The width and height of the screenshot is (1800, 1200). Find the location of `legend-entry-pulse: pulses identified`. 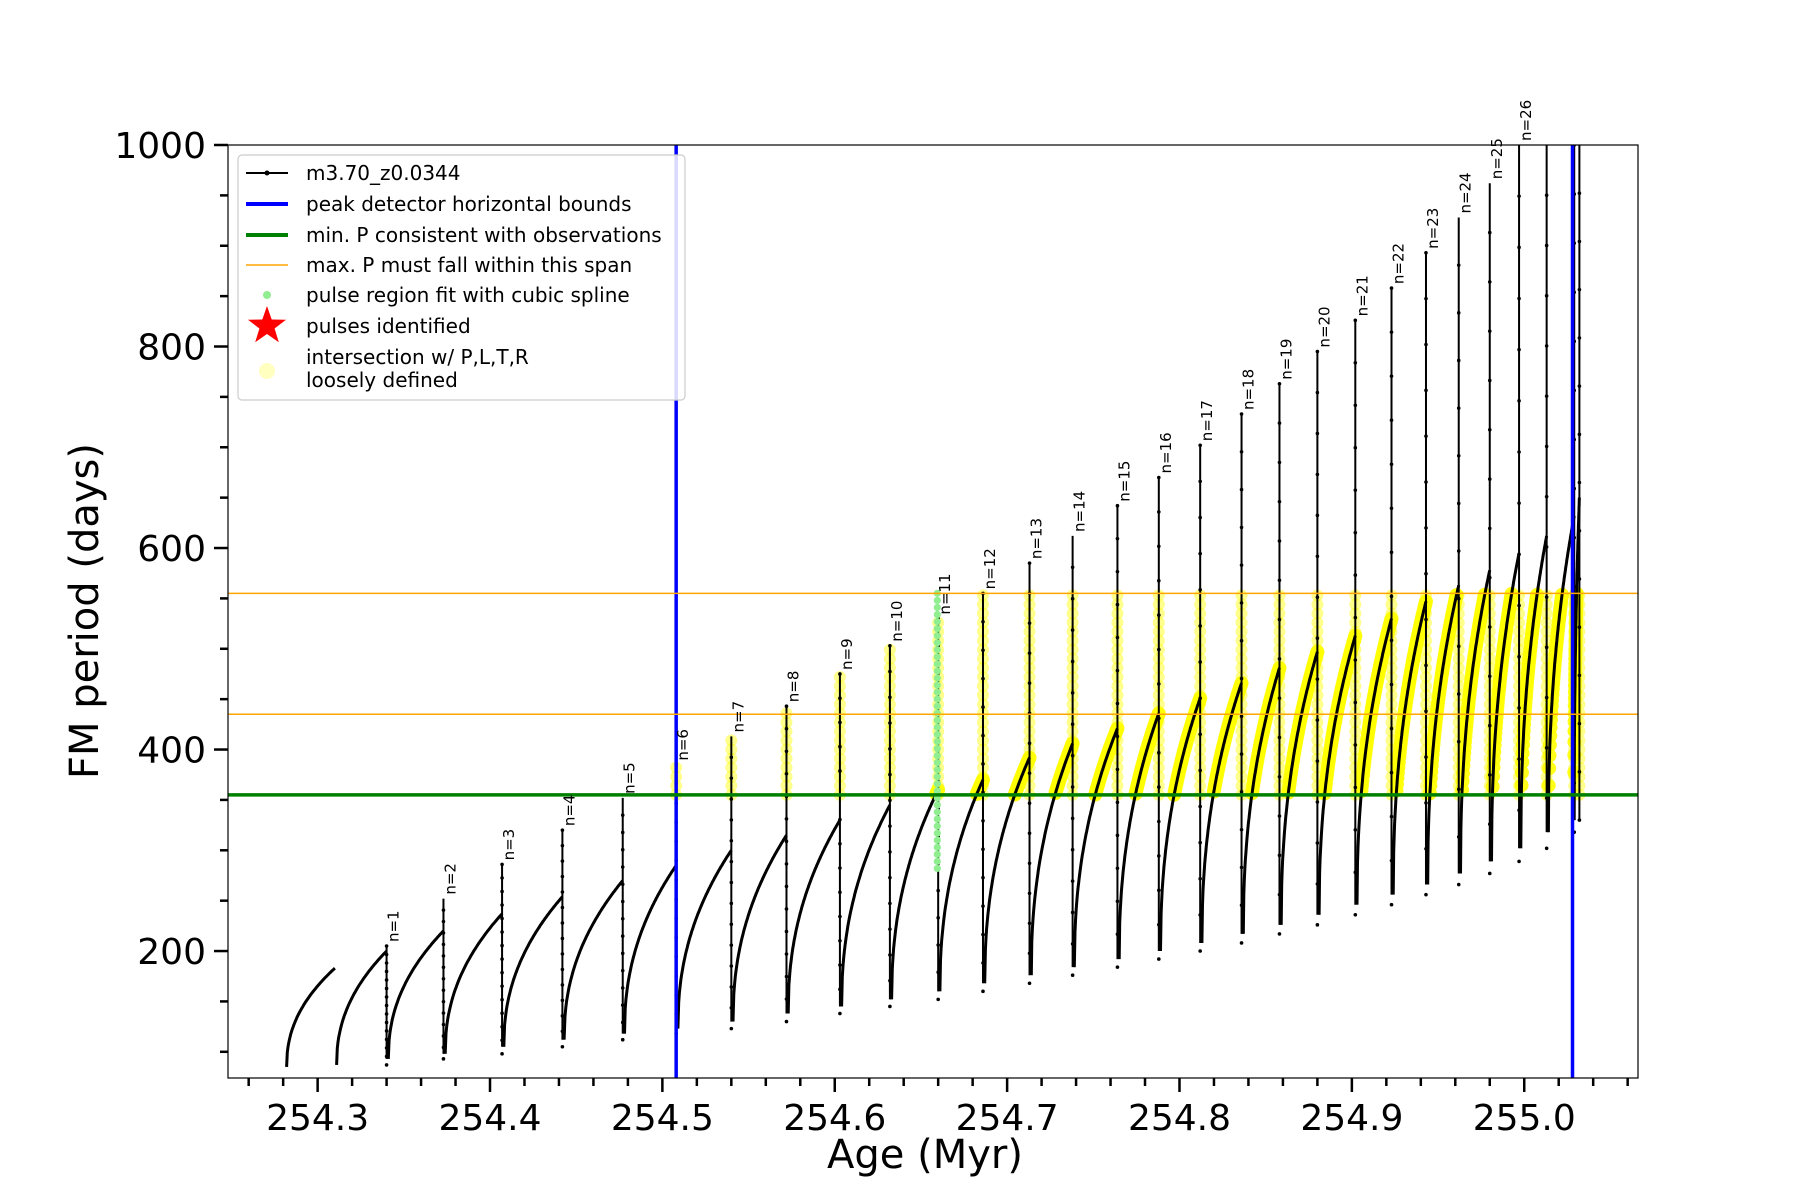

legend-entry-pulse: pulses identified is located at coordinates (359, 324).